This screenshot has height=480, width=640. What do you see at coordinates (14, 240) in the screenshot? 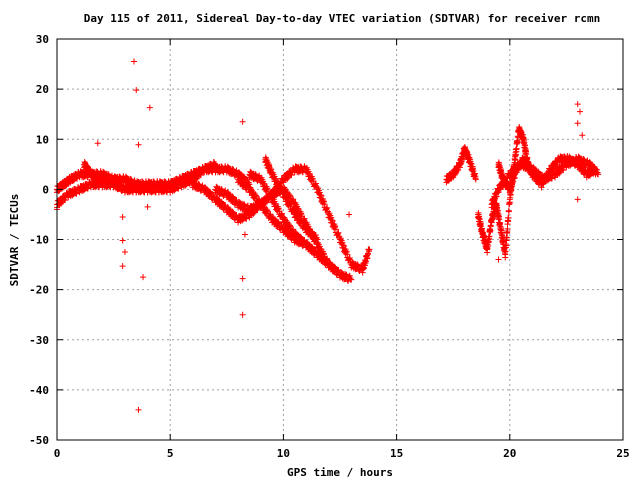
I see `y-axis-label: SDTVAR / TECUs` at bounding box center [14, 240].